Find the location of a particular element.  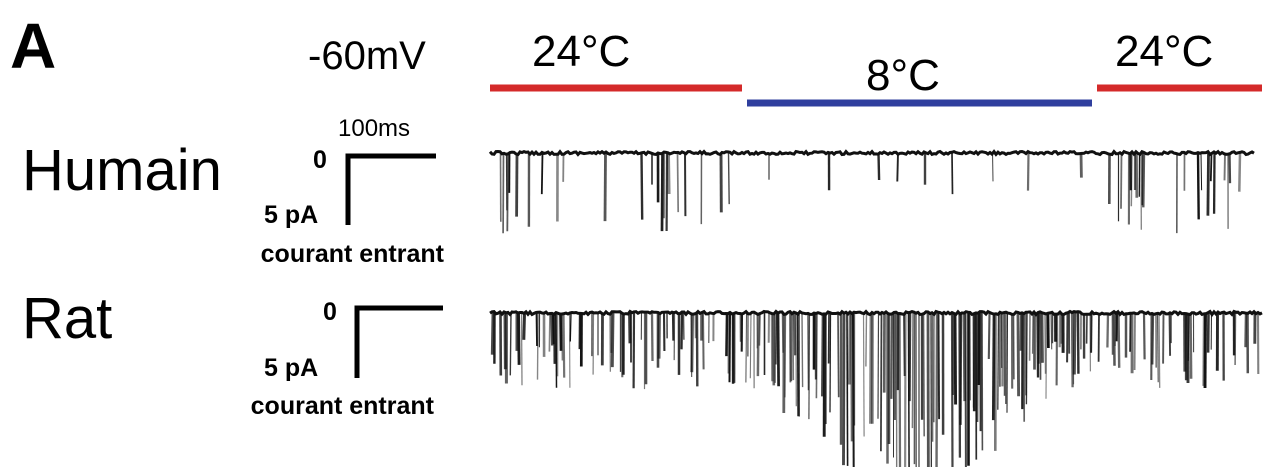

temperature-label-3: 24°C is located at coordinates (1164, 51).